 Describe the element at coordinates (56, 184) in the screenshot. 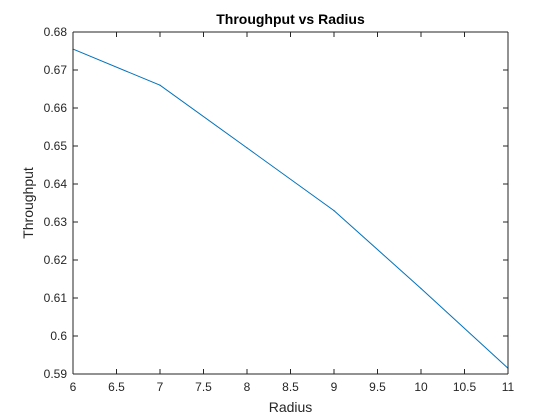

I see `y-tick-label: 0.64` at that location.